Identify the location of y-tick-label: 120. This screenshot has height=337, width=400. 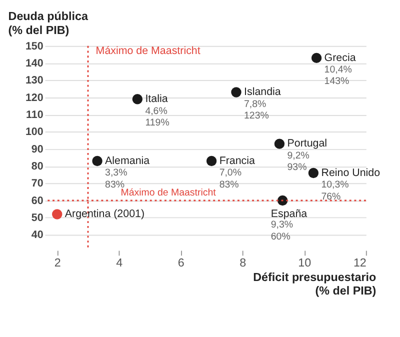
(34, 98).